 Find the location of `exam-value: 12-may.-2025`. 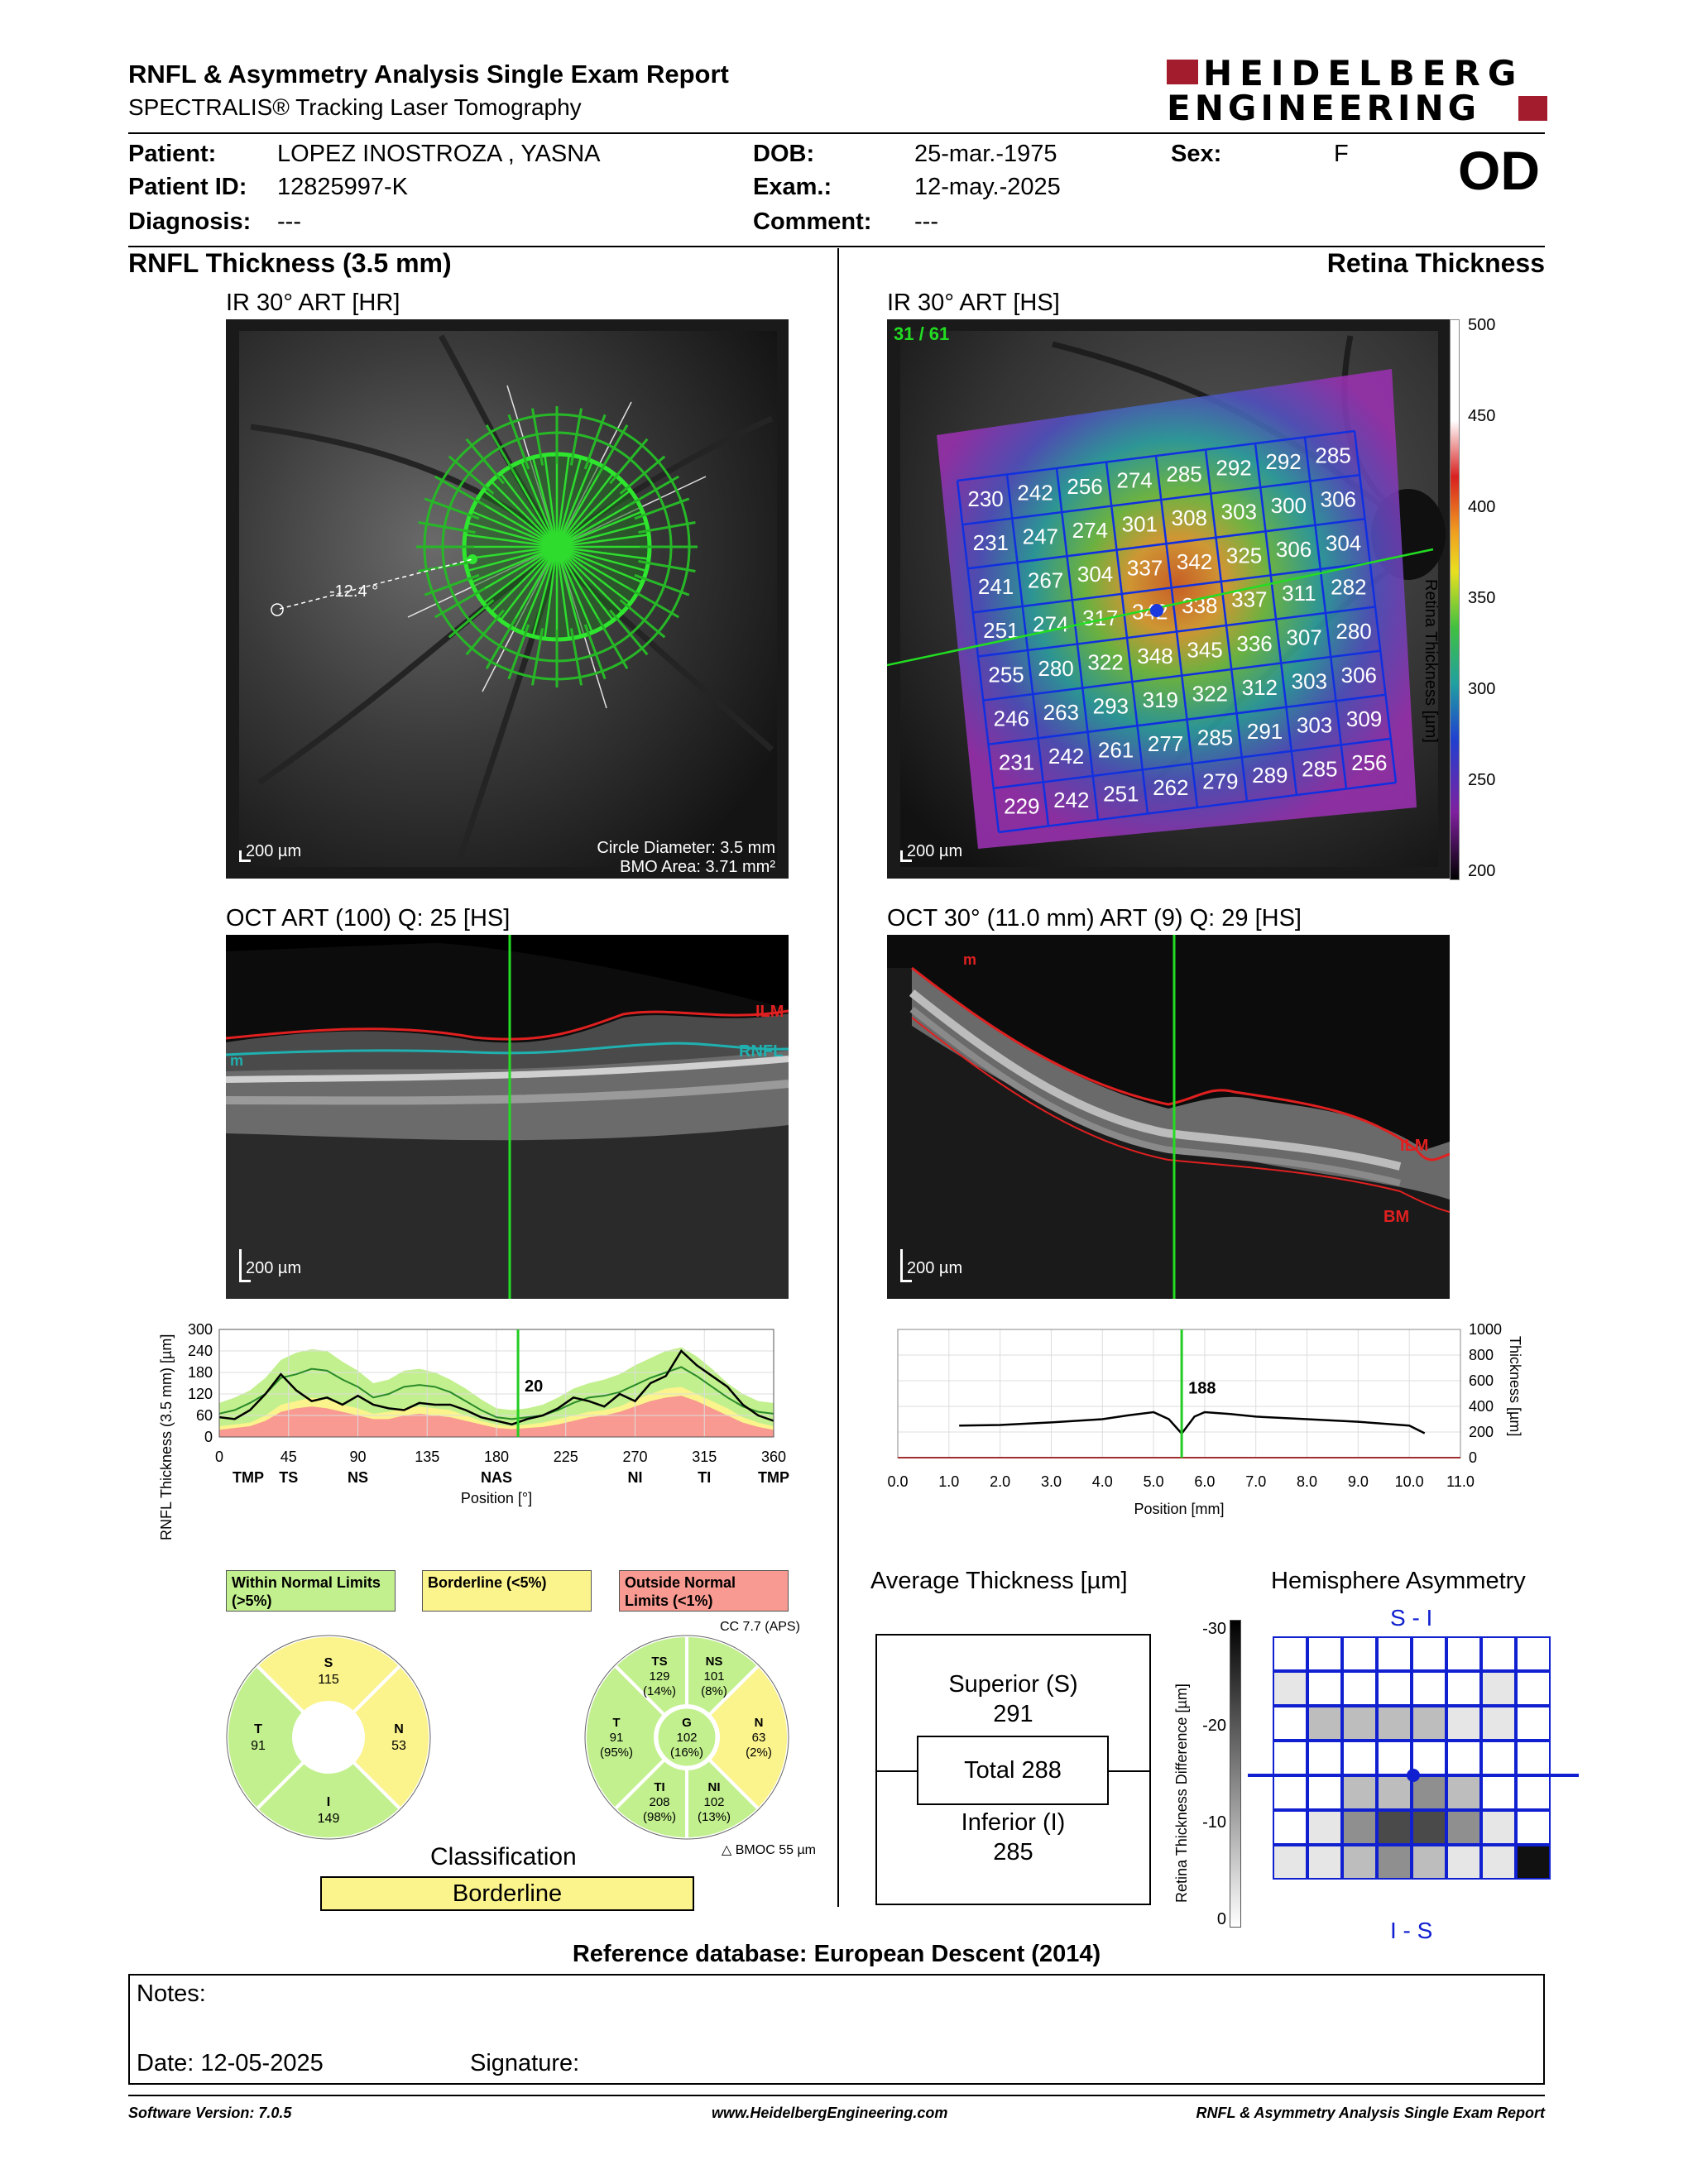

exam-value: 12-may.-2025 is located at coordinates (987, 187).